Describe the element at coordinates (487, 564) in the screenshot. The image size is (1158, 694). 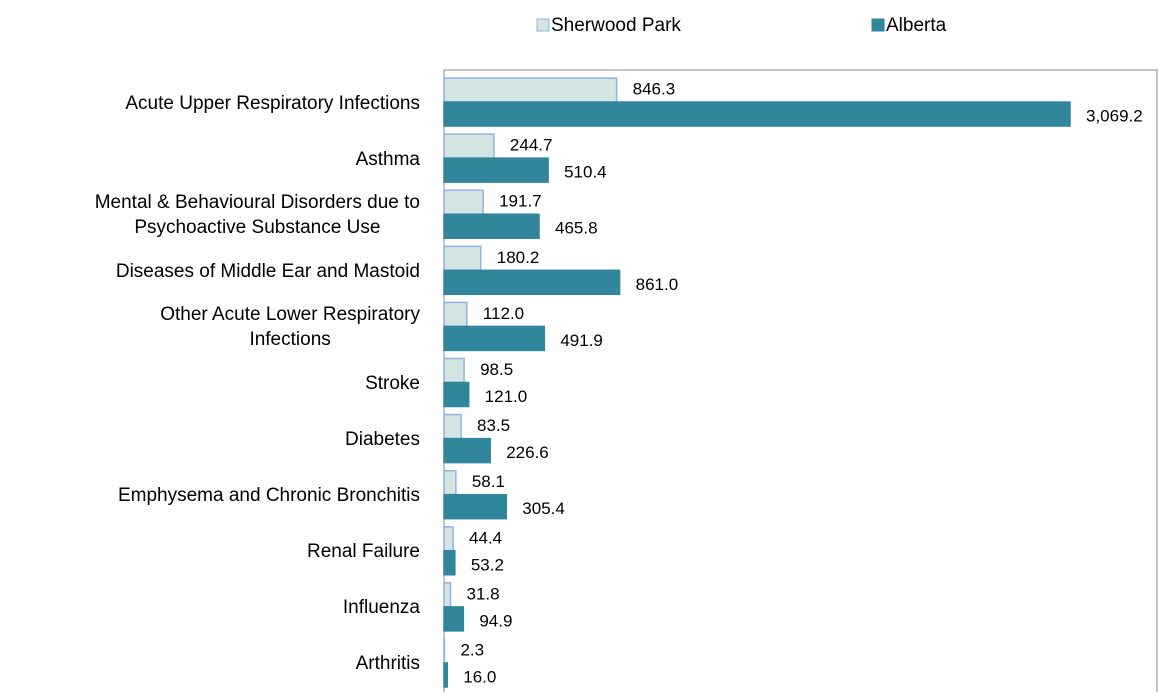
I see `value-label: 53.2` at that location.